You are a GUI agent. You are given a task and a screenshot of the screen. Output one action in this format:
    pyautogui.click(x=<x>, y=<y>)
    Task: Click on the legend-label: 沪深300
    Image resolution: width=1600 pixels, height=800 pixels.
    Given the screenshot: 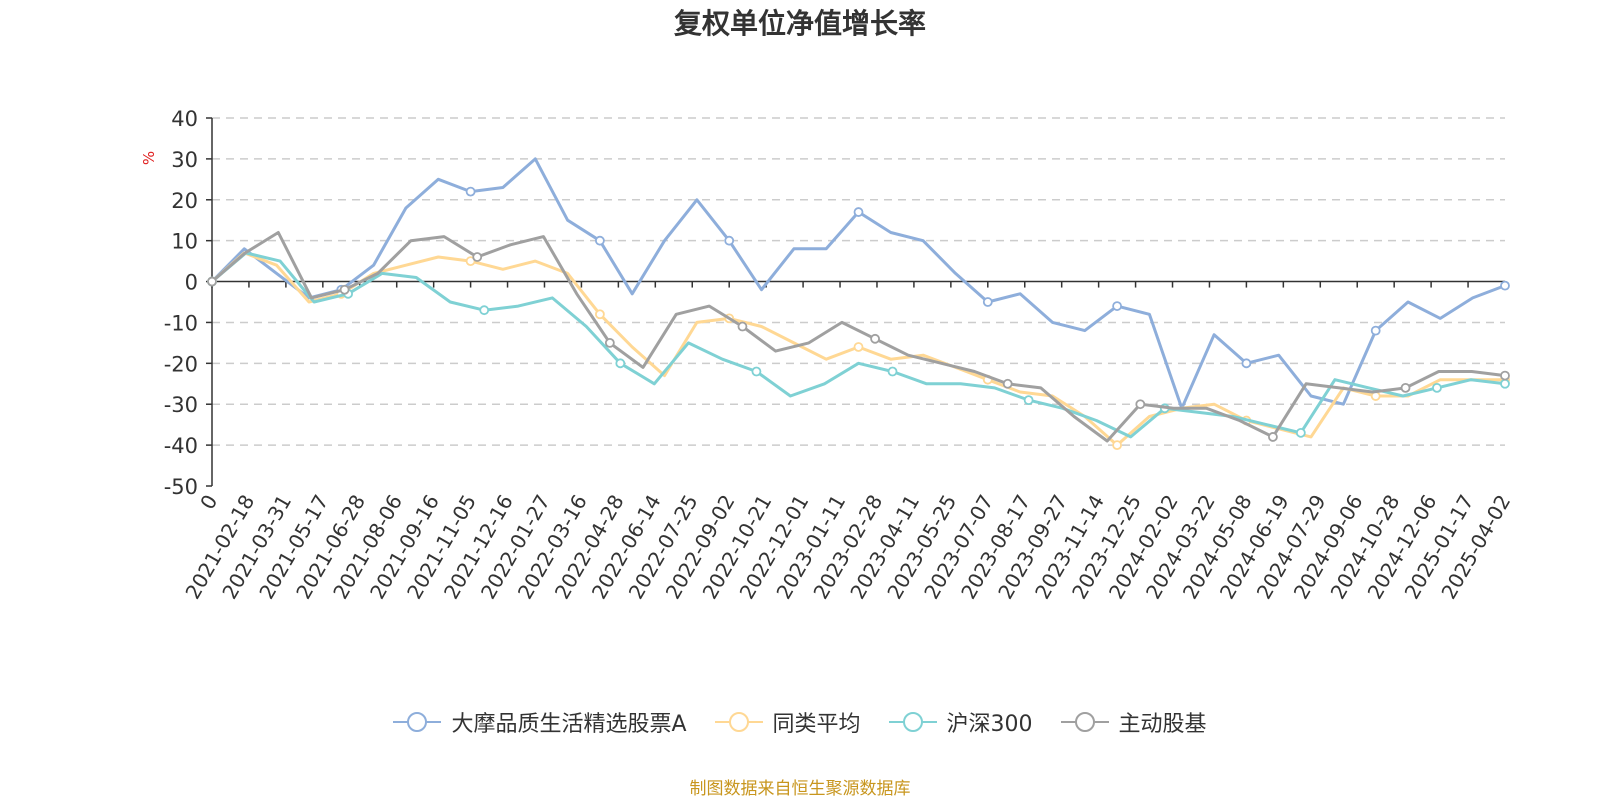 What is the action you would take?
    pyautogui.click(x=989, y=724)
    